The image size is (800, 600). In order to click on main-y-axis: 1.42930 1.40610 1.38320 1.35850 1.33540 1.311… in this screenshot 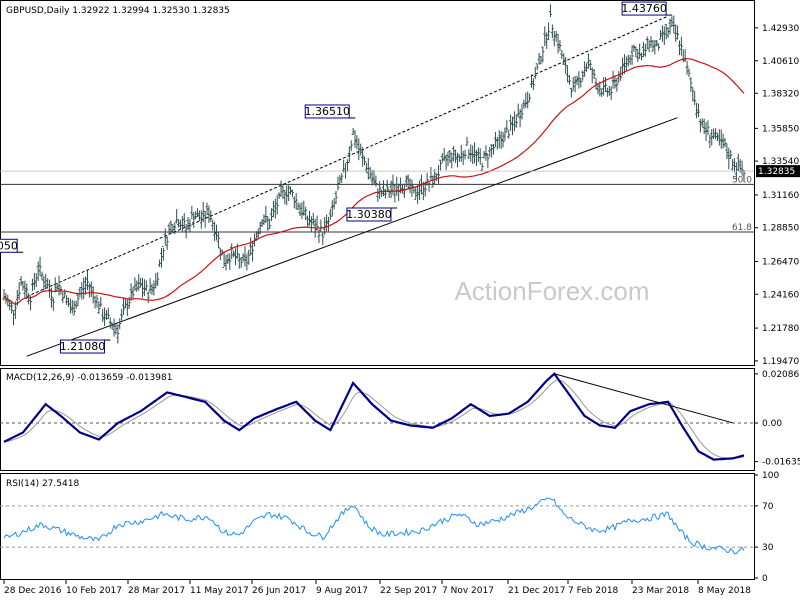, I will do `click(776, 195)`.